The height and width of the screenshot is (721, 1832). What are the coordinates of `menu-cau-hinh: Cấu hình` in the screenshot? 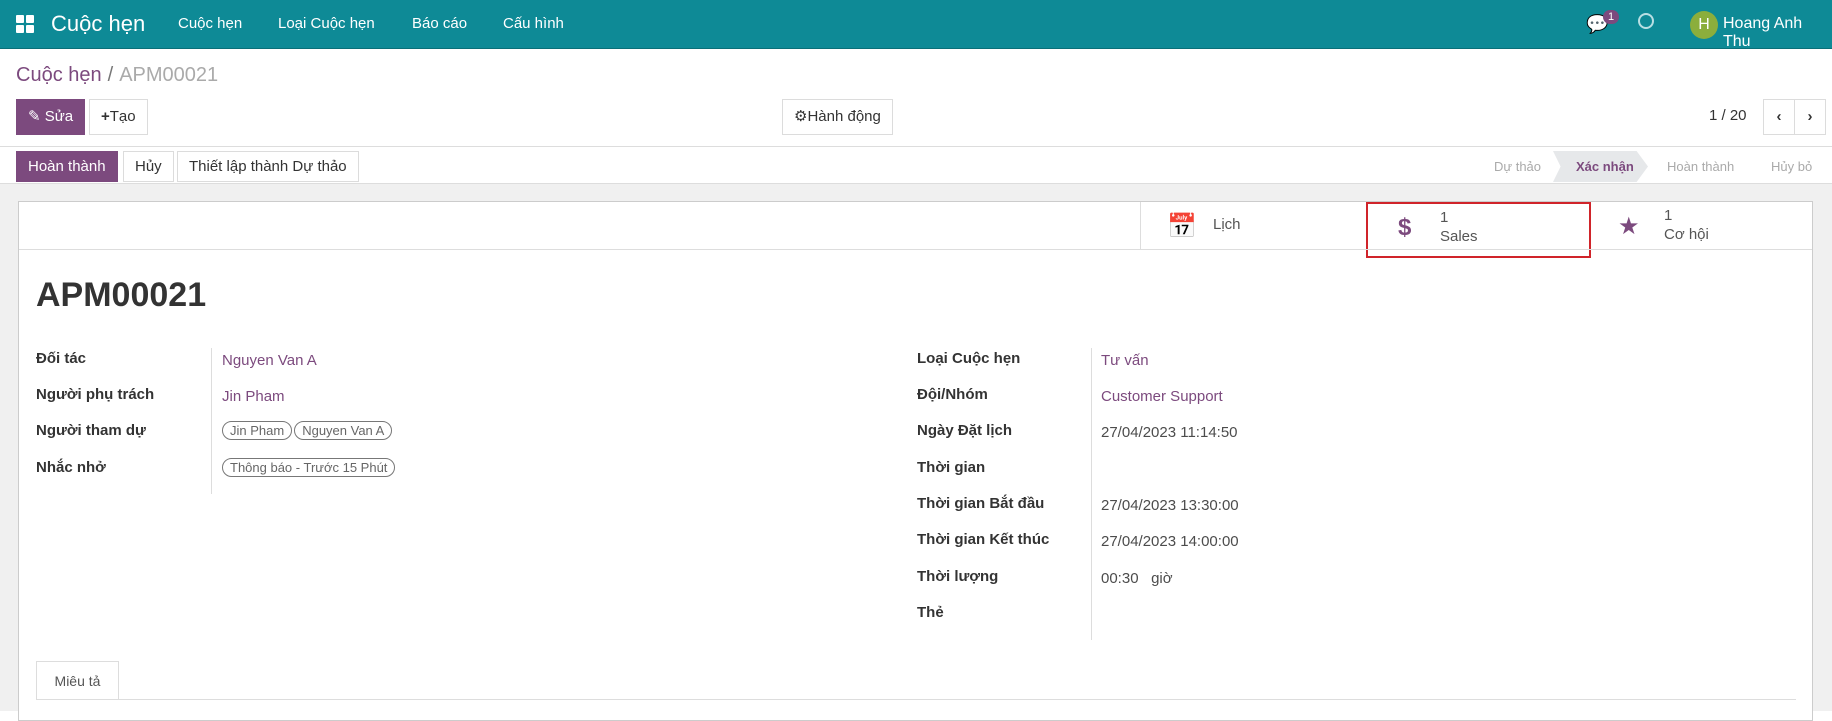 It's located at (533, 23).